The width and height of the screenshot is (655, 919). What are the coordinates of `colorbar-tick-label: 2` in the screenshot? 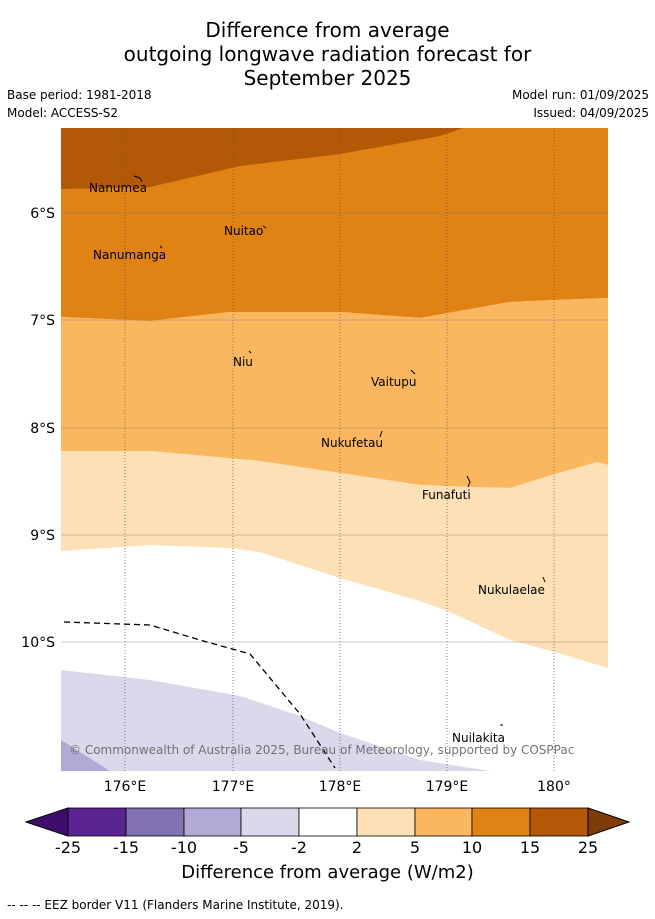 It's located at (357, 847).